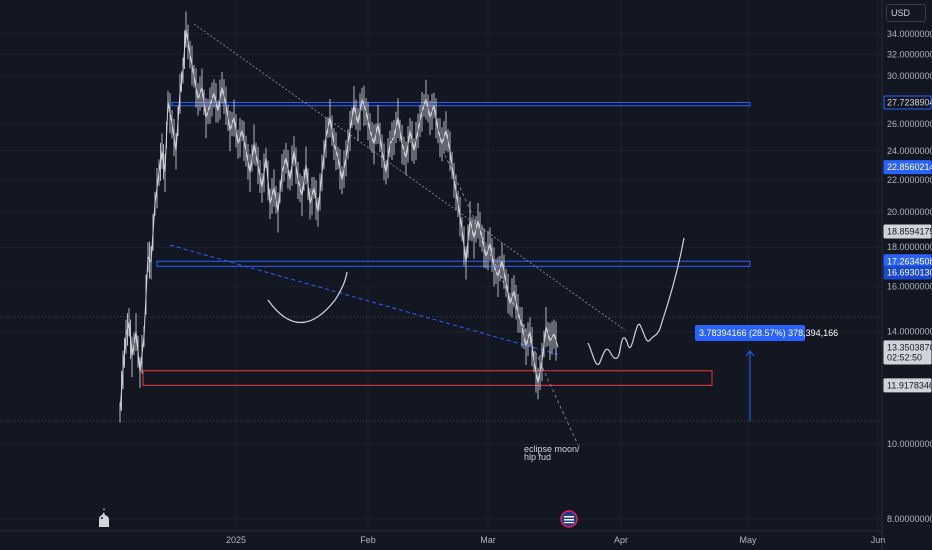 This screenshot has height=550, width=932. I want to click on price-tag-label: 22.85602140, so click(909, 167).